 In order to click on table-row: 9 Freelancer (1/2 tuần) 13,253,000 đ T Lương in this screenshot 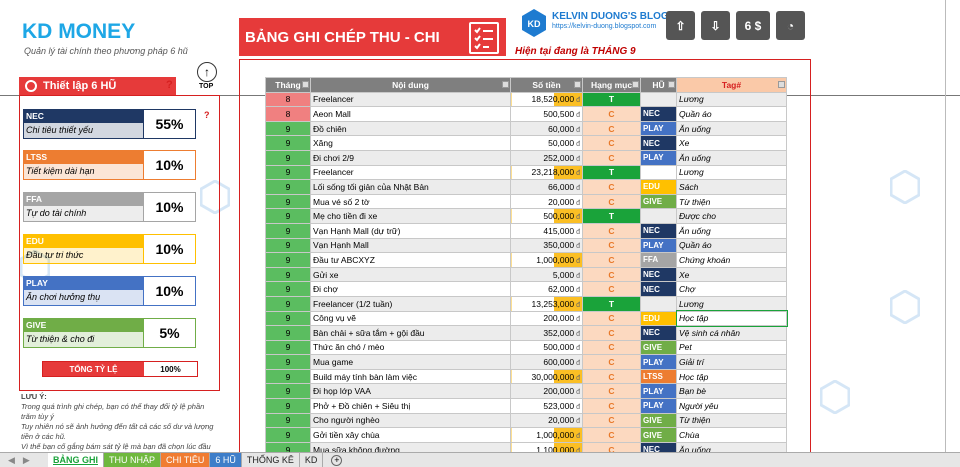, I will do `click(526, 303)`.